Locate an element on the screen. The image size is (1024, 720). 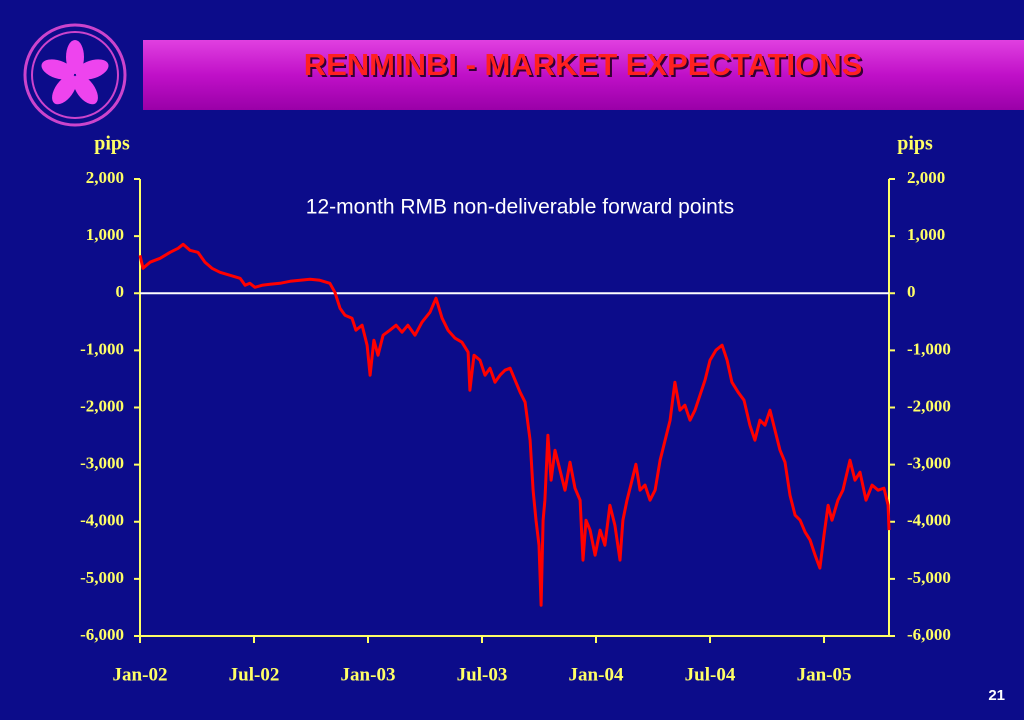
y-tick-label: 0 is located at coordinates (120, 291).